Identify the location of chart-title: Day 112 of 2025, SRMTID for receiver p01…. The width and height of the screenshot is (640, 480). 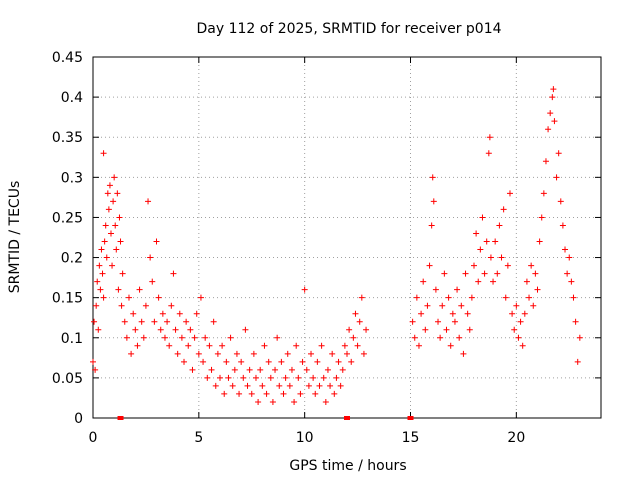
(348, 29).